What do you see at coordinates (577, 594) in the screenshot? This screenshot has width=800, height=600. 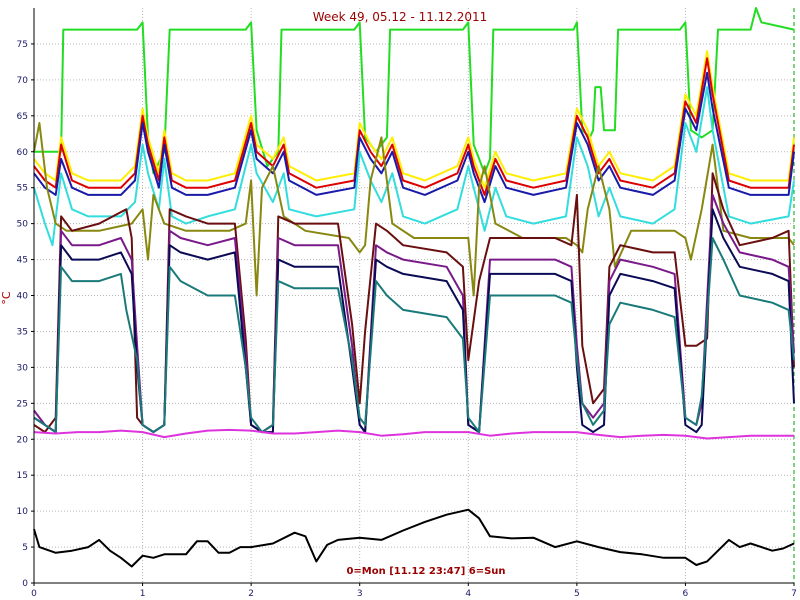 I see `x-tick-label: 5` at bounding box center [577, 594].